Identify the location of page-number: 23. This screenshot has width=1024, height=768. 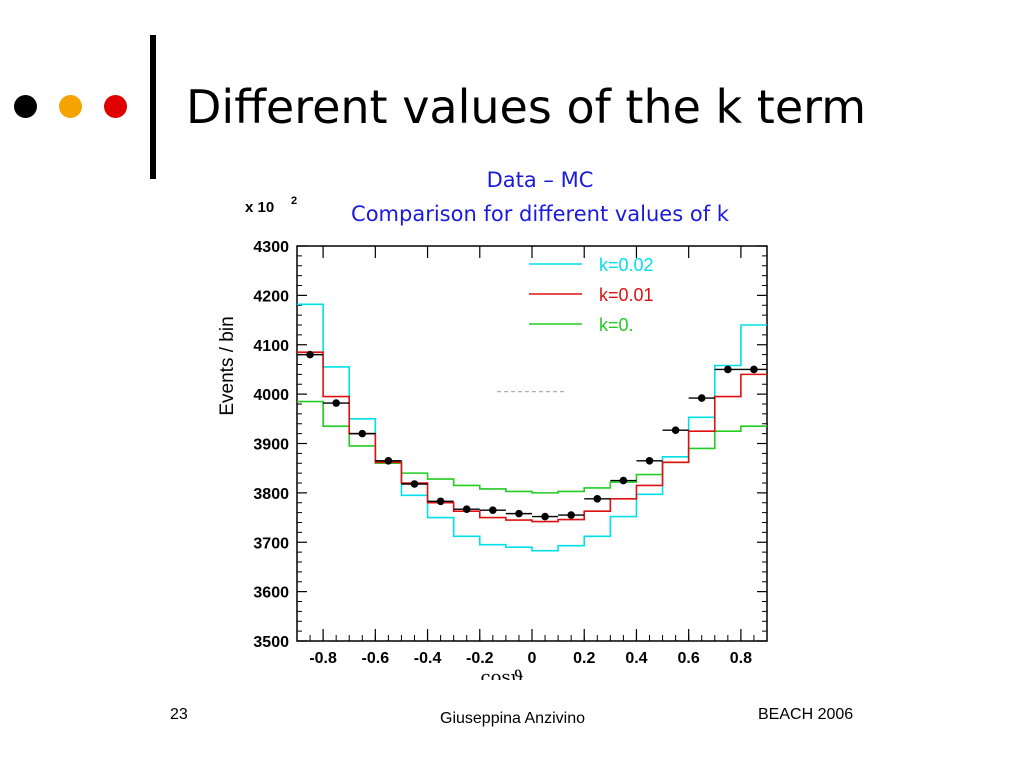
(179, 714).